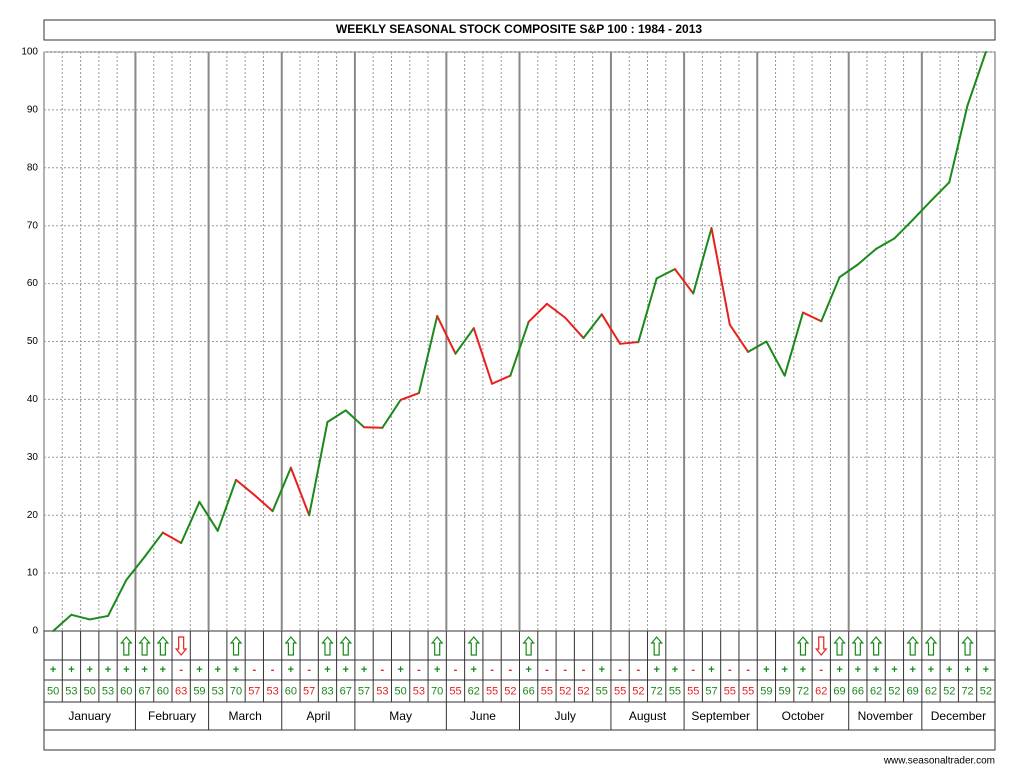 This screenshot has width=1024, height=768. I want to click on percent: 69, so click(913, 691).